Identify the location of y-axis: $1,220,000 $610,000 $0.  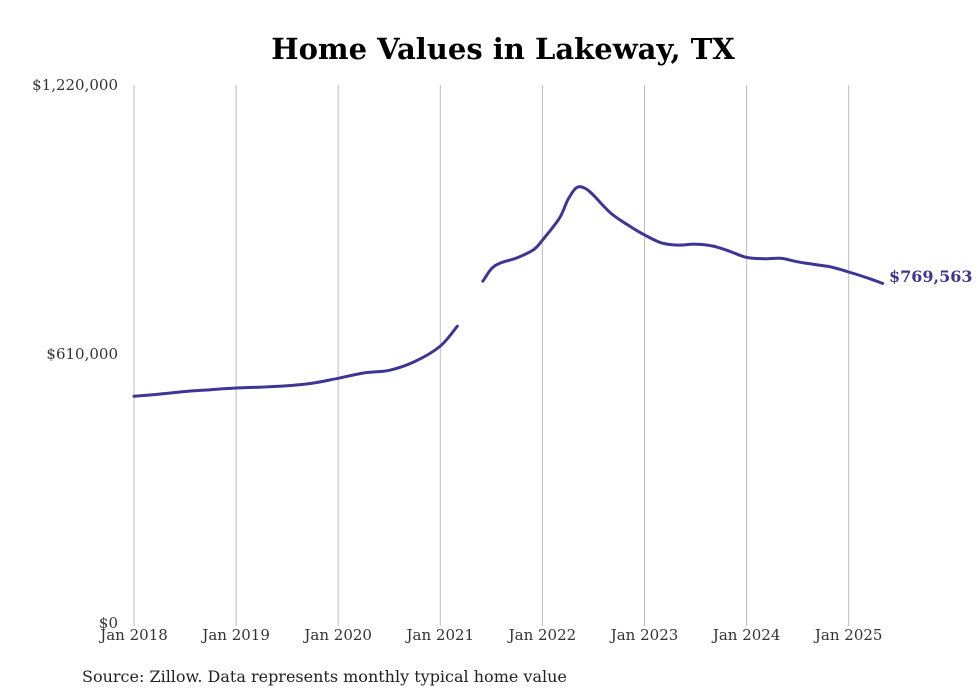
(75, 354).